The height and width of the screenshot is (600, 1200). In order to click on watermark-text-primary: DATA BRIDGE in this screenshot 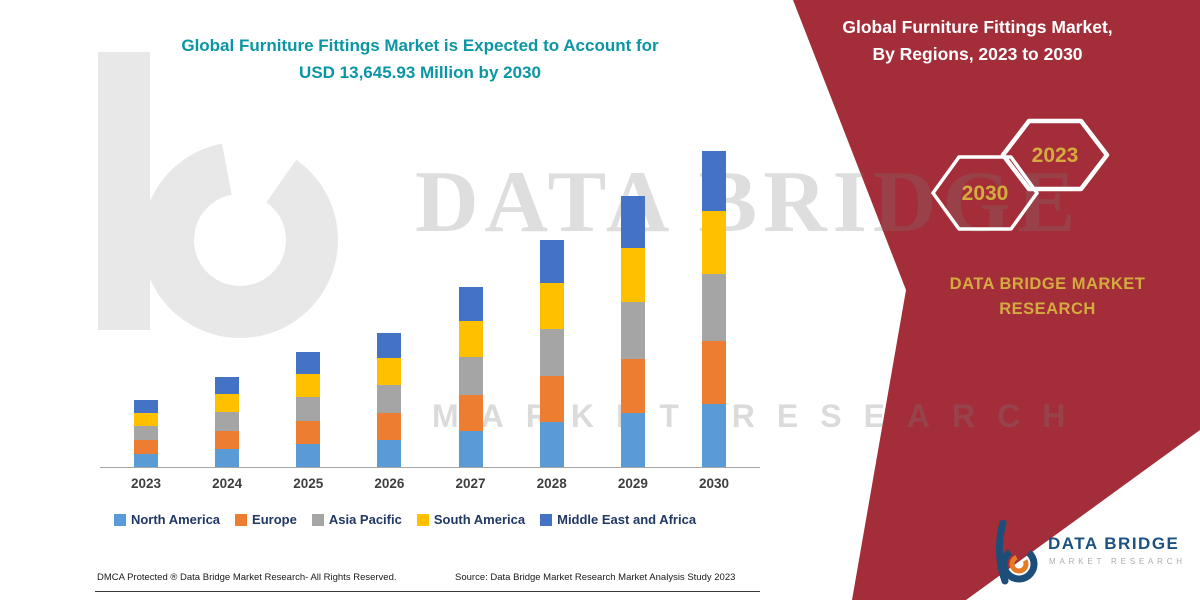, I will do `click(748, 202)`.